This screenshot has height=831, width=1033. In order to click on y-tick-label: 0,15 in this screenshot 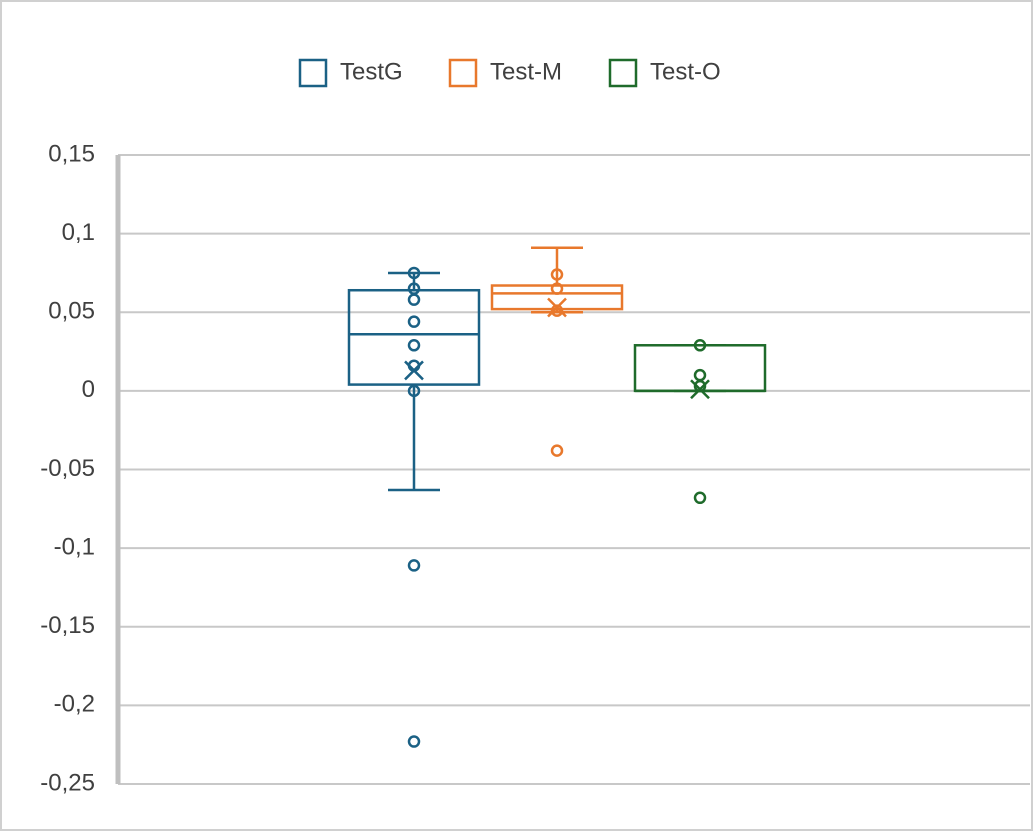, I will do `click(71, 153)`.